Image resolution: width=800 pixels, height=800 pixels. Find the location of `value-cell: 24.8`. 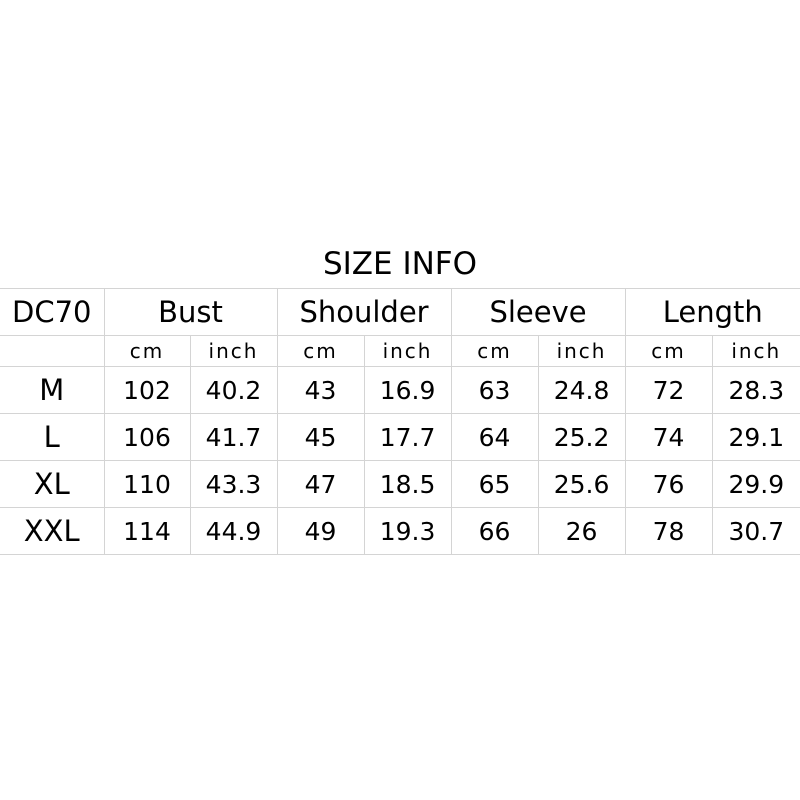

value-cell: 24.8 is located at coordinates (581, 390).